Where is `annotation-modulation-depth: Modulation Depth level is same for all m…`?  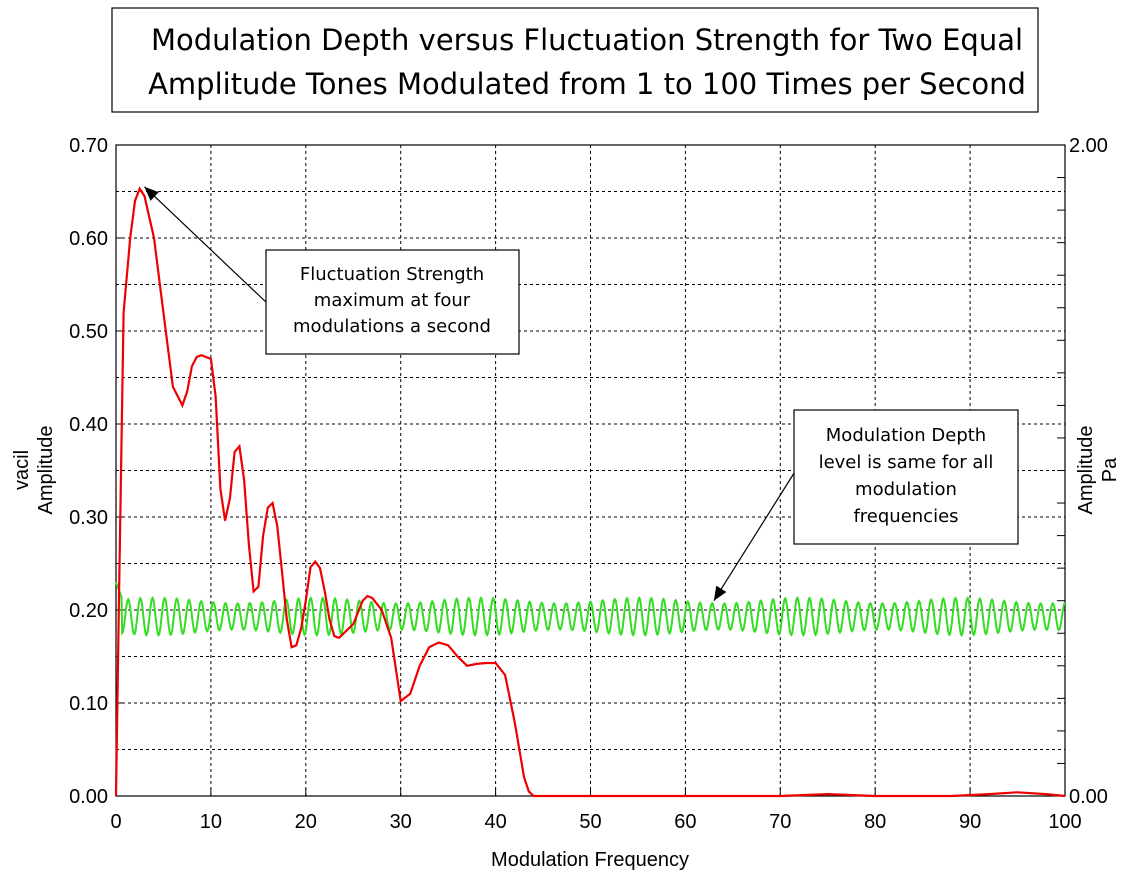
annotation-modulation-depth: Modulation Depth level is same for all m… is located at coordinates (866, 505).